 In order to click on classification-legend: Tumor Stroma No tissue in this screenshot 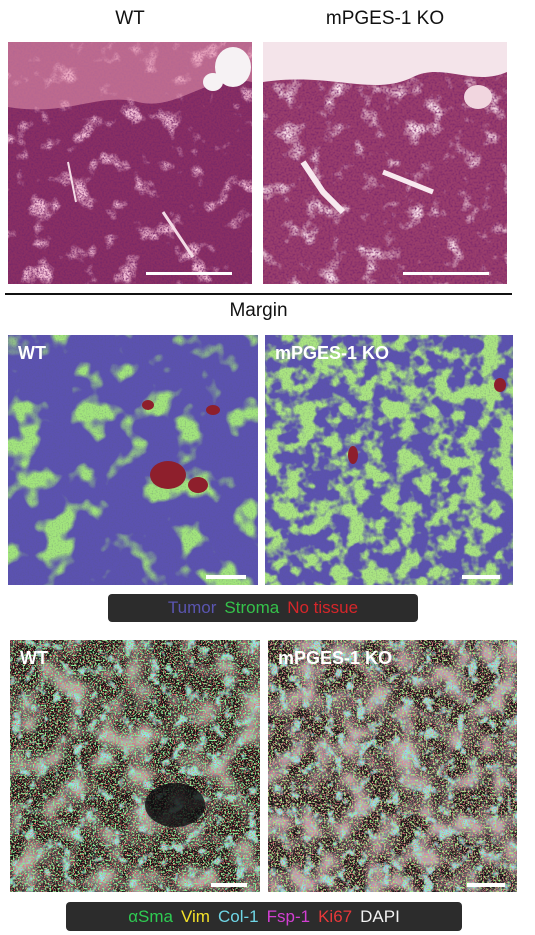, I will do `click(263, 608)`.